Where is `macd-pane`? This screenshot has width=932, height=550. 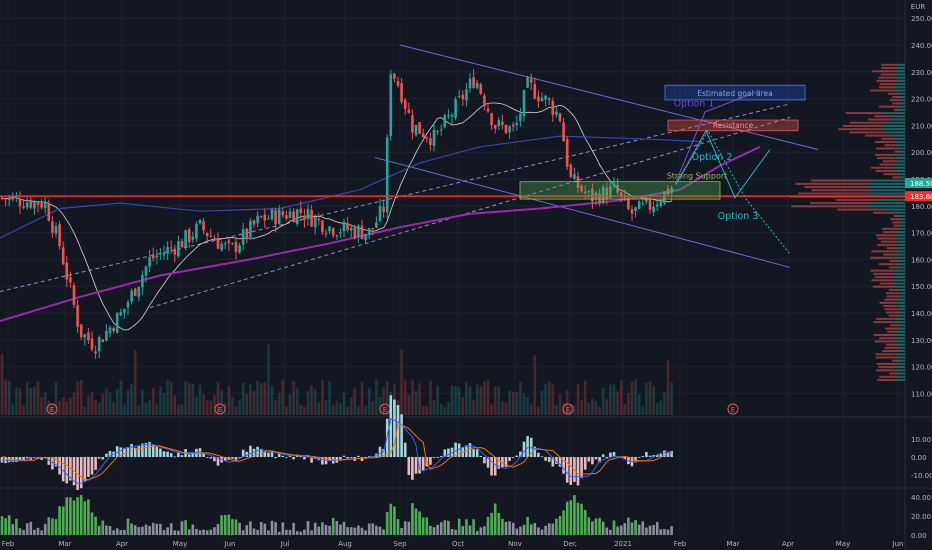 macd-pane is located at coordinates (336, 443).